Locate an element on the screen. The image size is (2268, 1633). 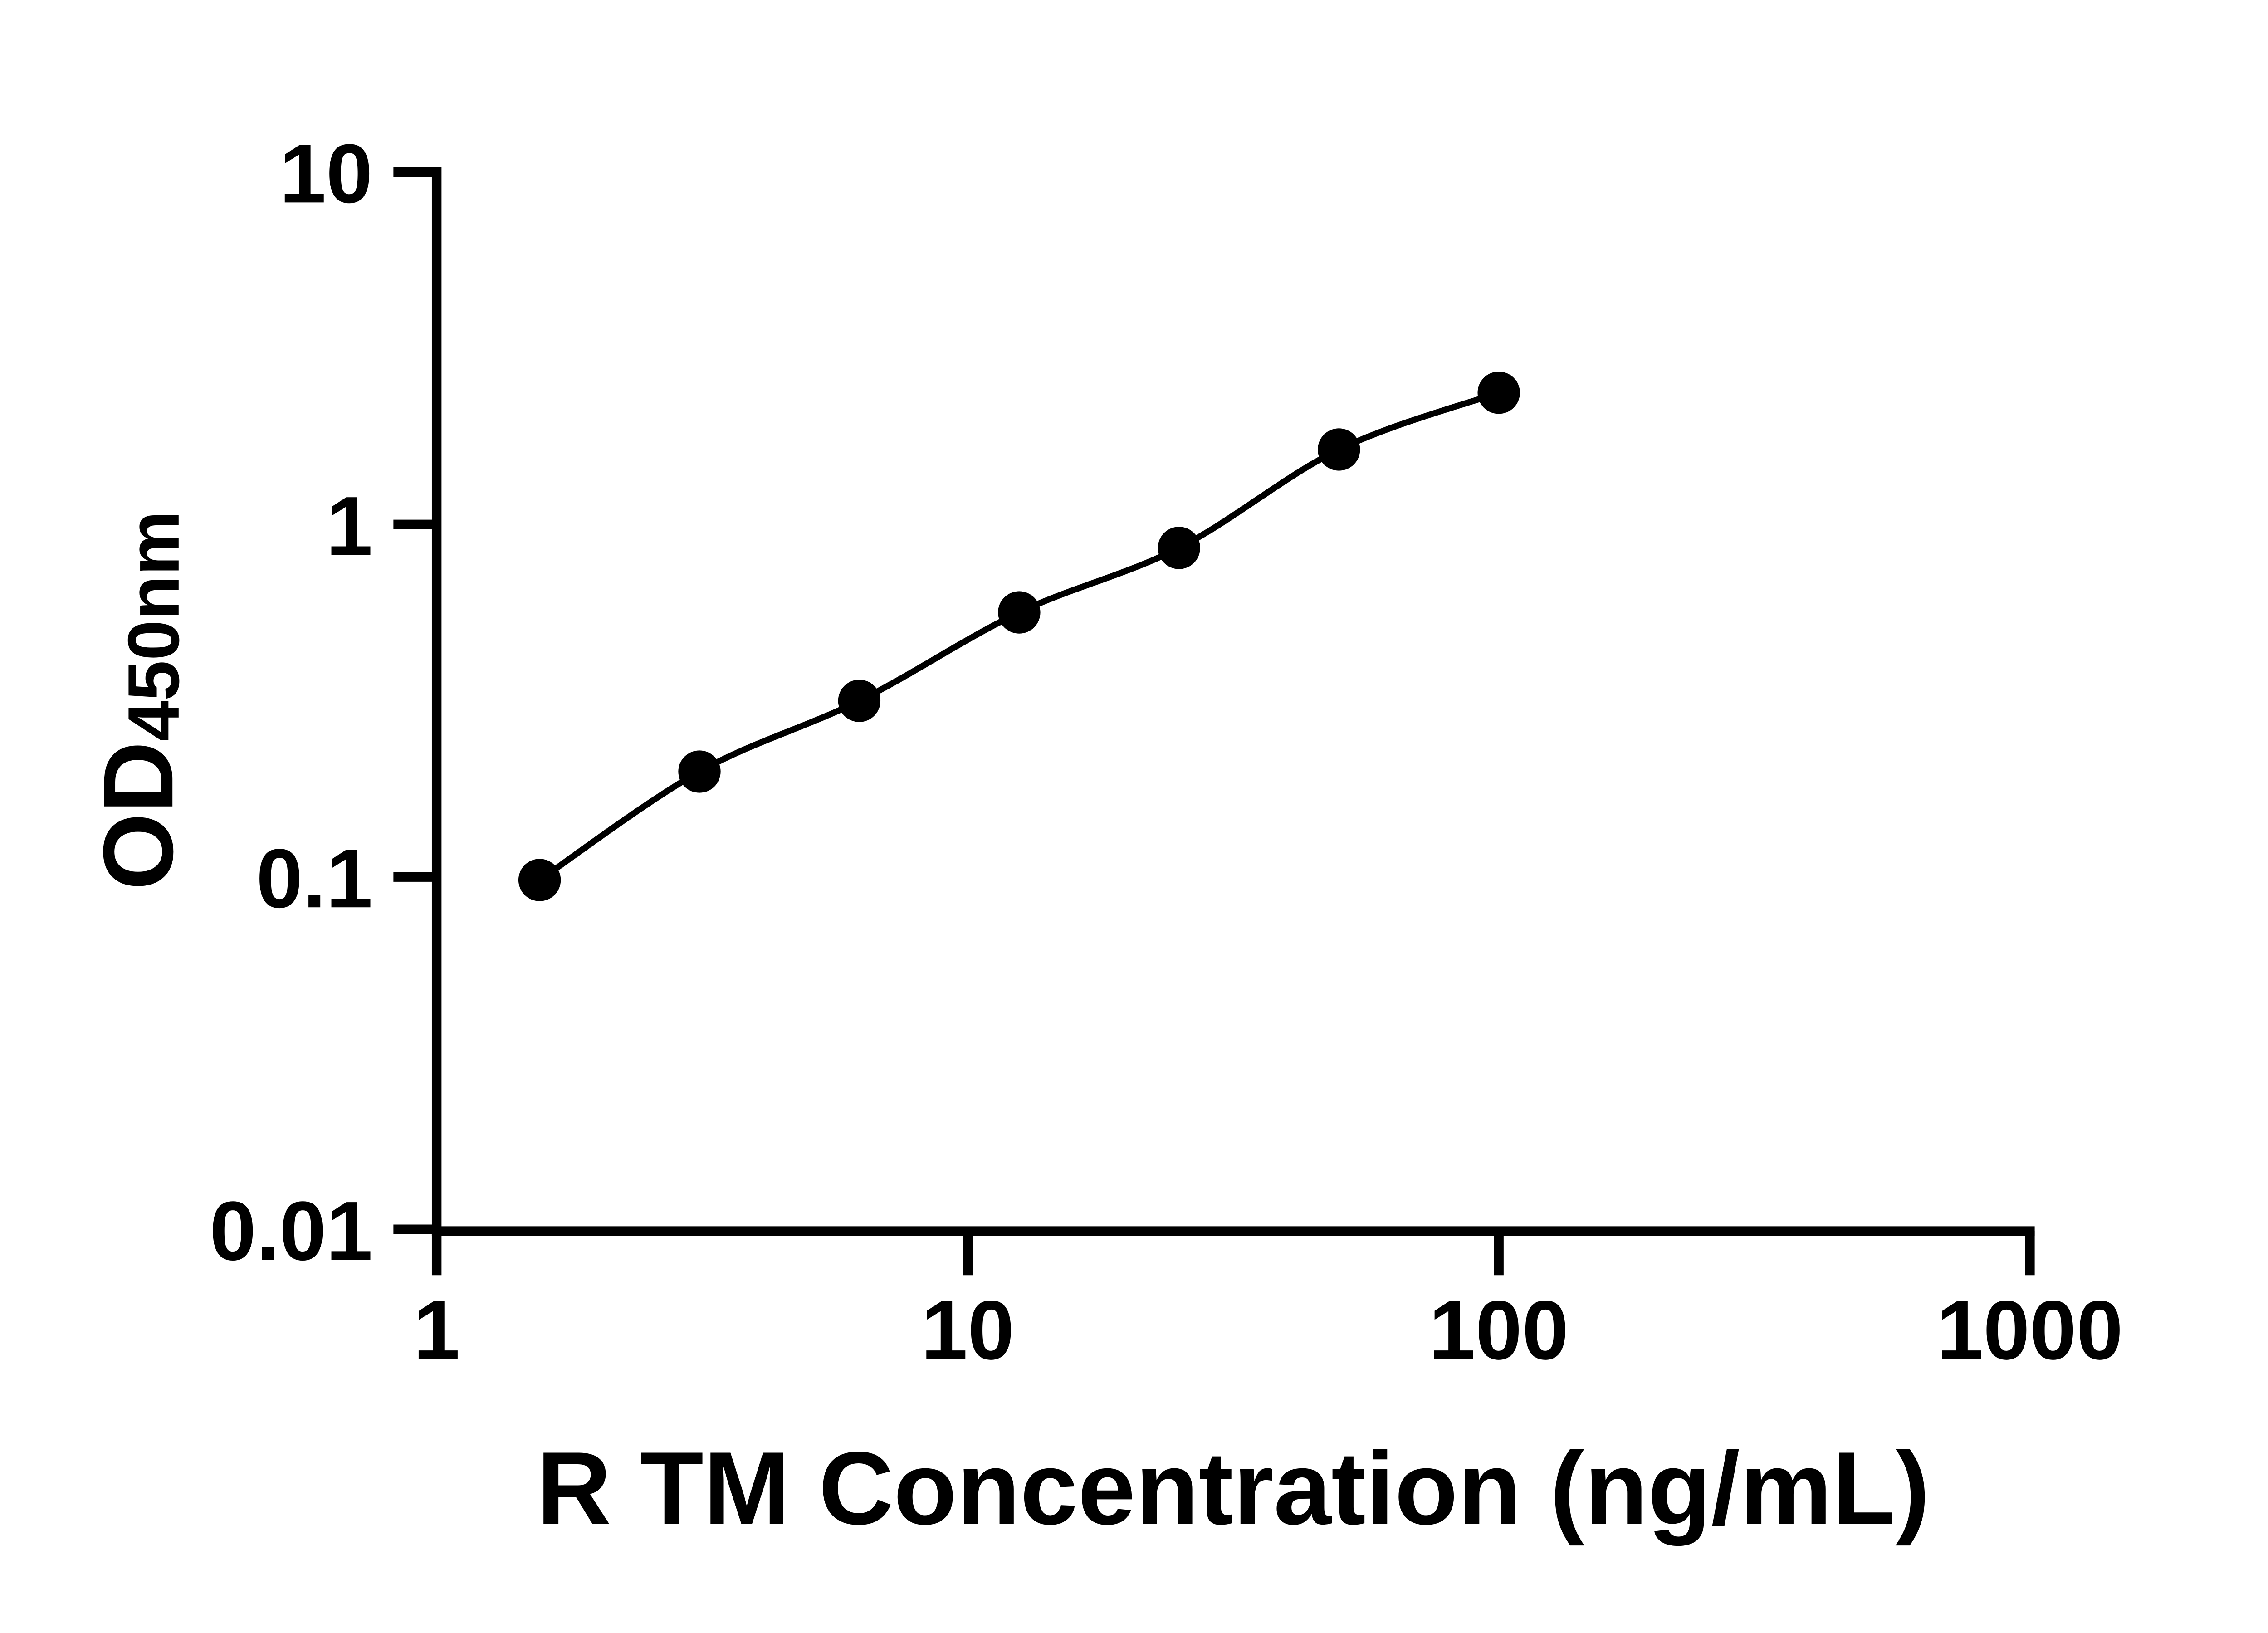
x-axis-title: R TM Concentration (ng/mL) is located at coordinates (1233, 1488).